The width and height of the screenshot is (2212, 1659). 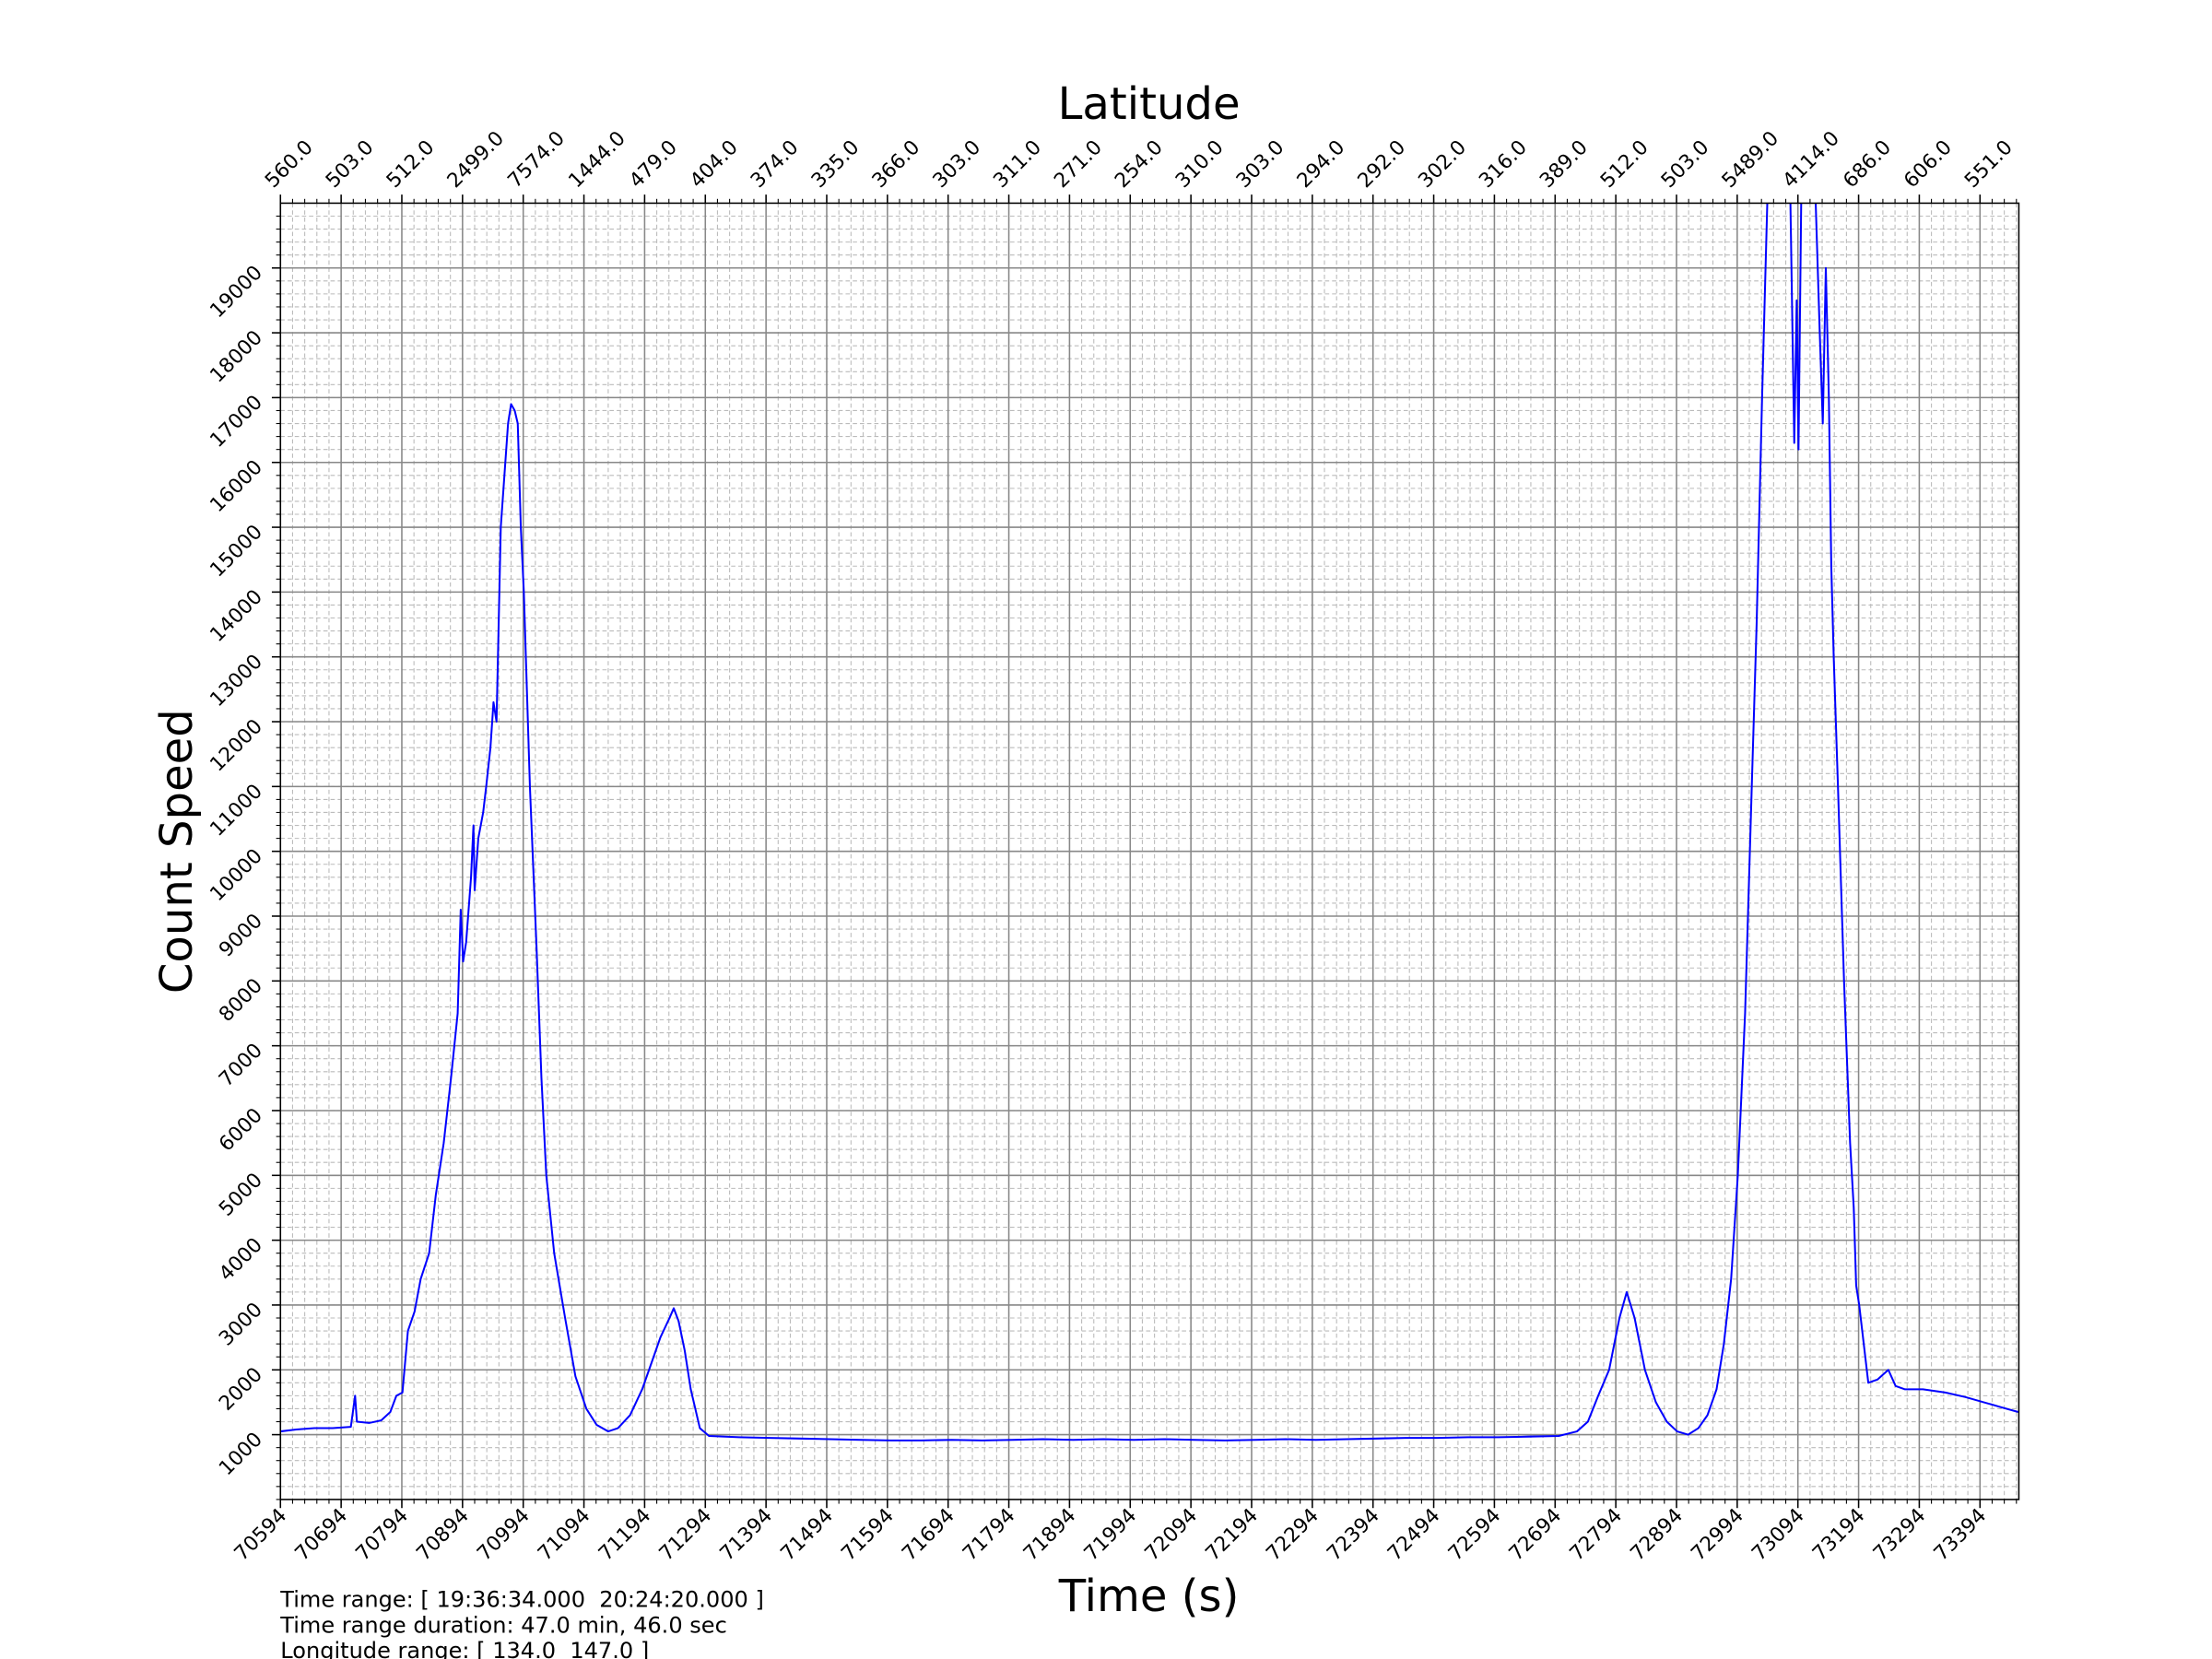 I want to click on x-tick-label: 71194, so click(x=625, y=1535).